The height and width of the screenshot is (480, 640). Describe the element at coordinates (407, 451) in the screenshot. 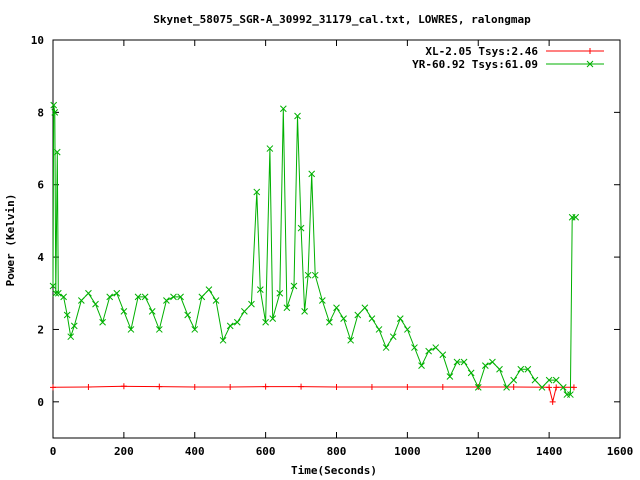

I see `x-tick-label: 1000` at that location.